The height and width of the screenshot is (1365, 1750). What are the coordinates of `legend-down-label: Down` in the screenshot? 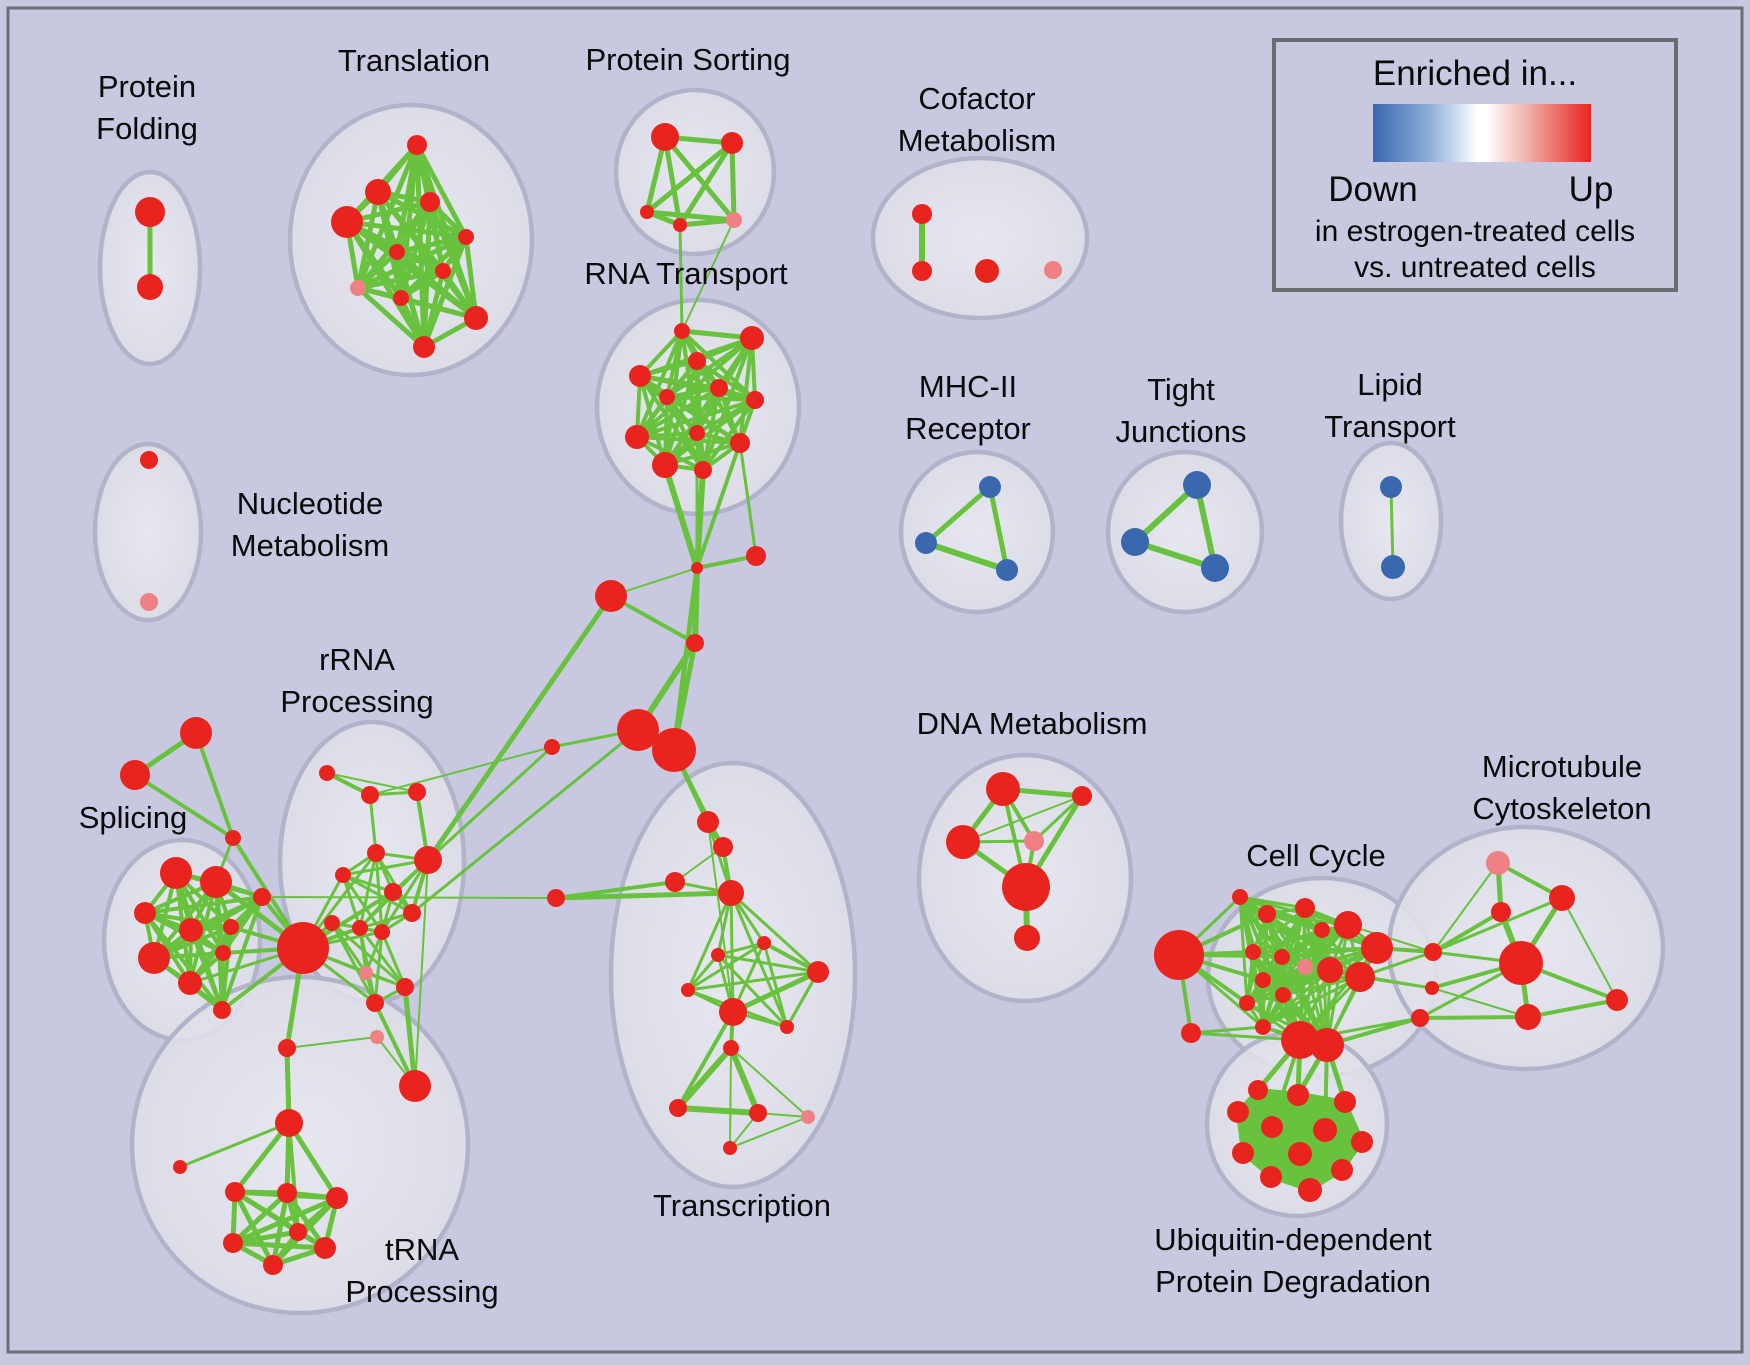 It's located at (1373, 189).